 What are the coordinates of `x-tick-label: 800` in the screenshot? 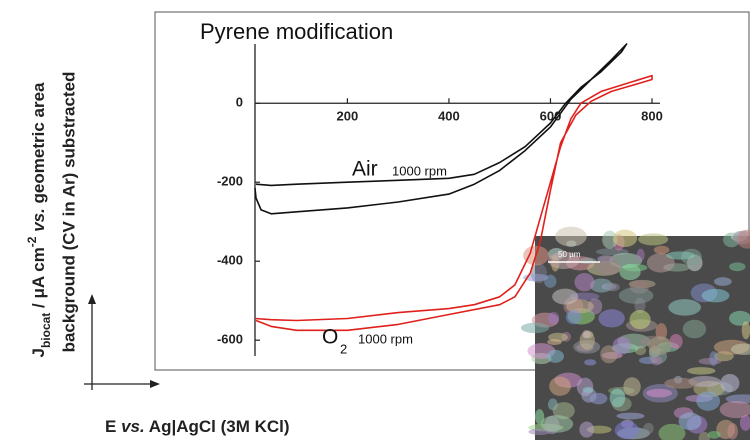 It's located at (652, 116).